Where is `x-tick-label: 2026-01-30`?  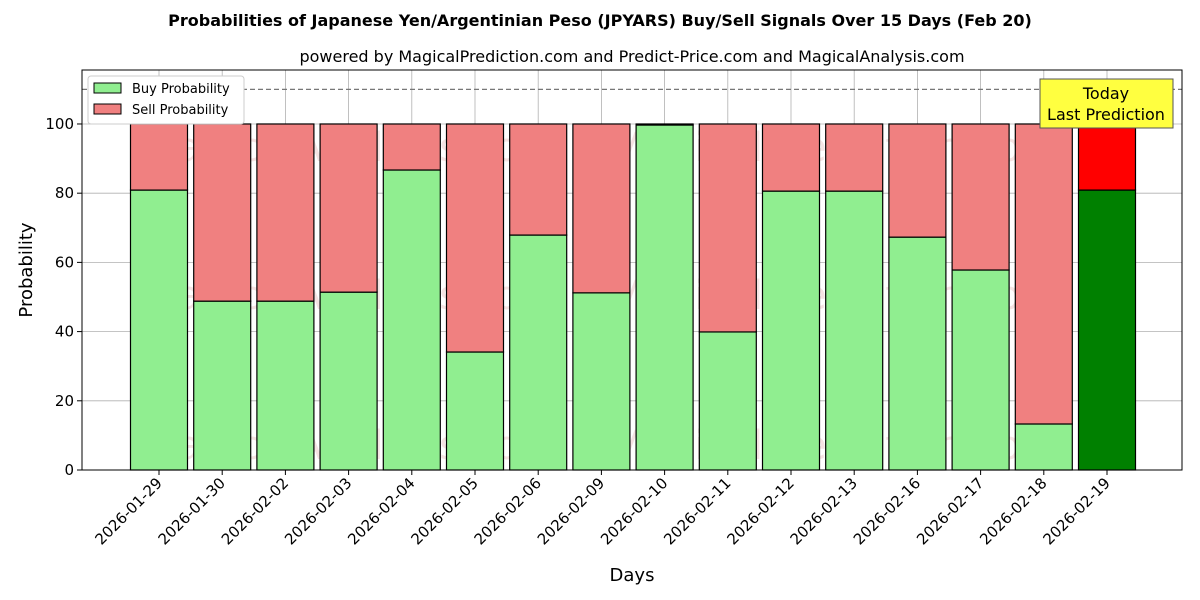 x-tick-label: 2026-01-30 is located at coordinates (192, 511).